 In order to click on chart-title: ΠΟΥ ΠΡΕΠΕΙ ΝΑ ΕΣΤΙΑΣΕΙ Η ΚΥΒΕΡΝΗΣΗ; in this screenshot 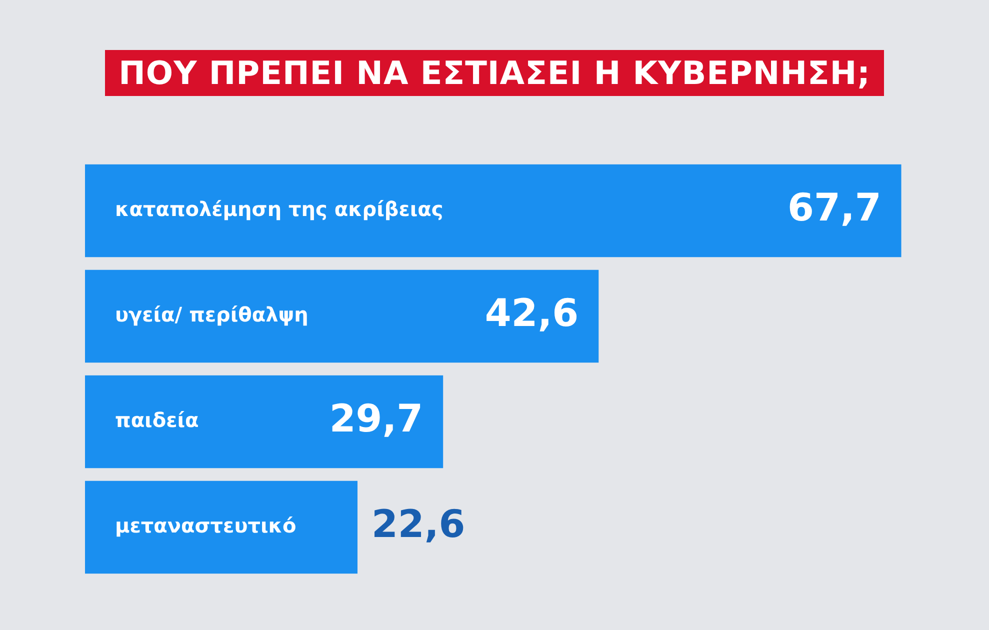, I will do `click(494, 73)`.